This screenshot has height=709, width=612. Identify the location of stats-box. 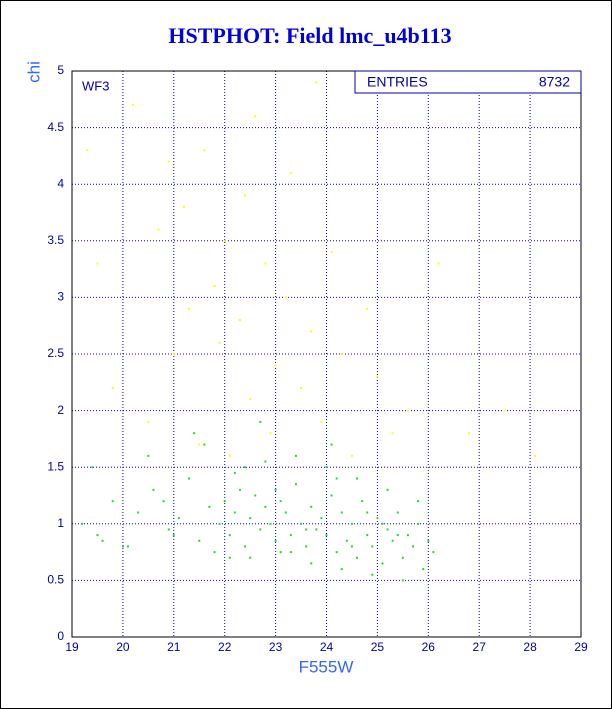
(468, 82).